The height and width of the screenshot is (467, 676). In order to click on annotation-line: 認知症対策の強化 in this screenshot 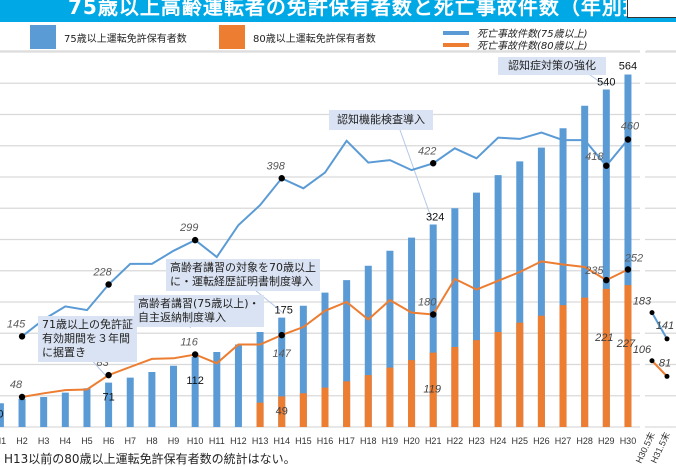, I will do `click(552, 65)`.